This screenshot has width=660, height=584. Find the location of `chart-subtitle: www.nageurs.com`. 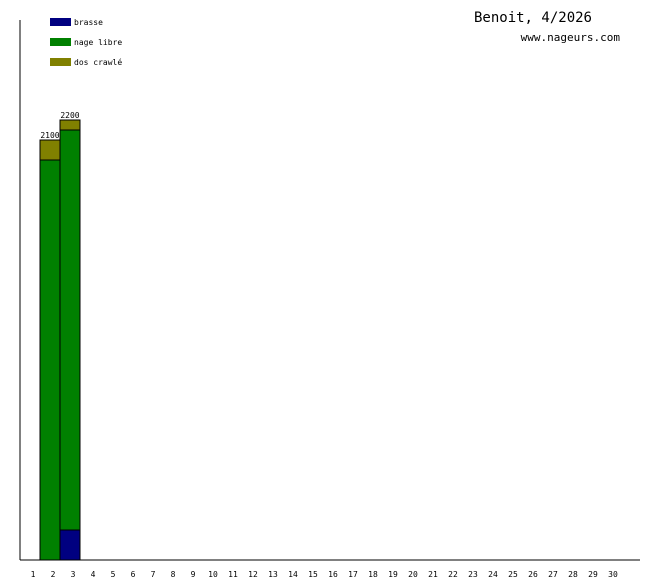

chart-subtitle: www.nageurs.com is located at coordinates (570, 37).